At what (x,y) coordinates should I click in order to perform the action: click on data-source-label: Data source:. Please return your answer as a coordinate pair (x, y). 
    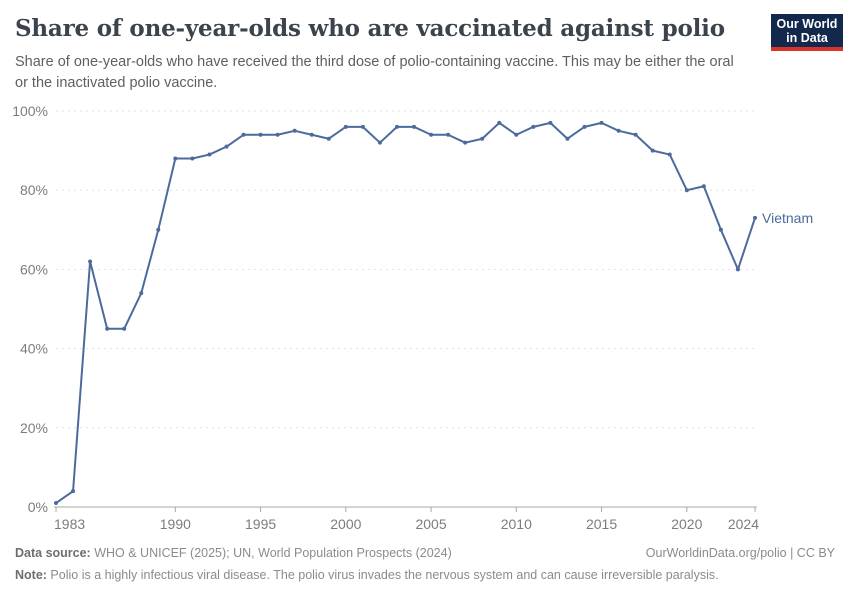
    Looking at the image, I should click on (53, 553).